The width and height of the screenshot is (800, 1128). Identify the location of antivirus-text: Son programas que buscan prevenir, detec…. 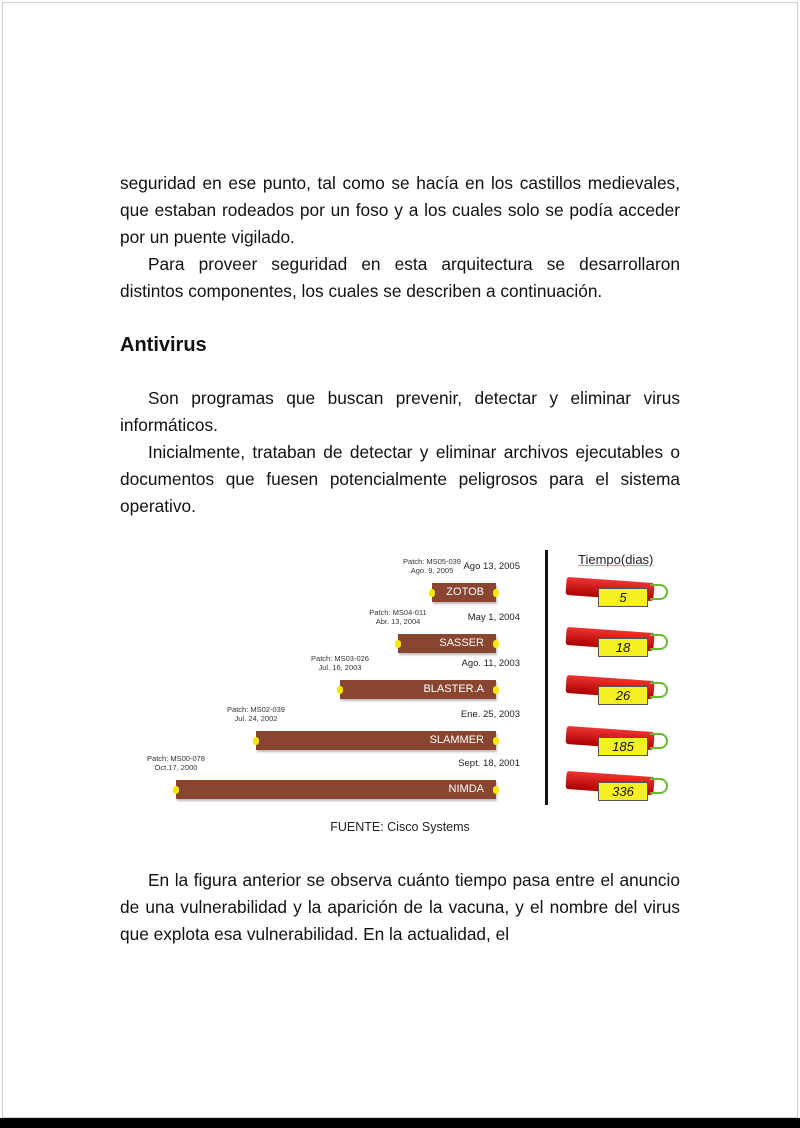
(400, 452).